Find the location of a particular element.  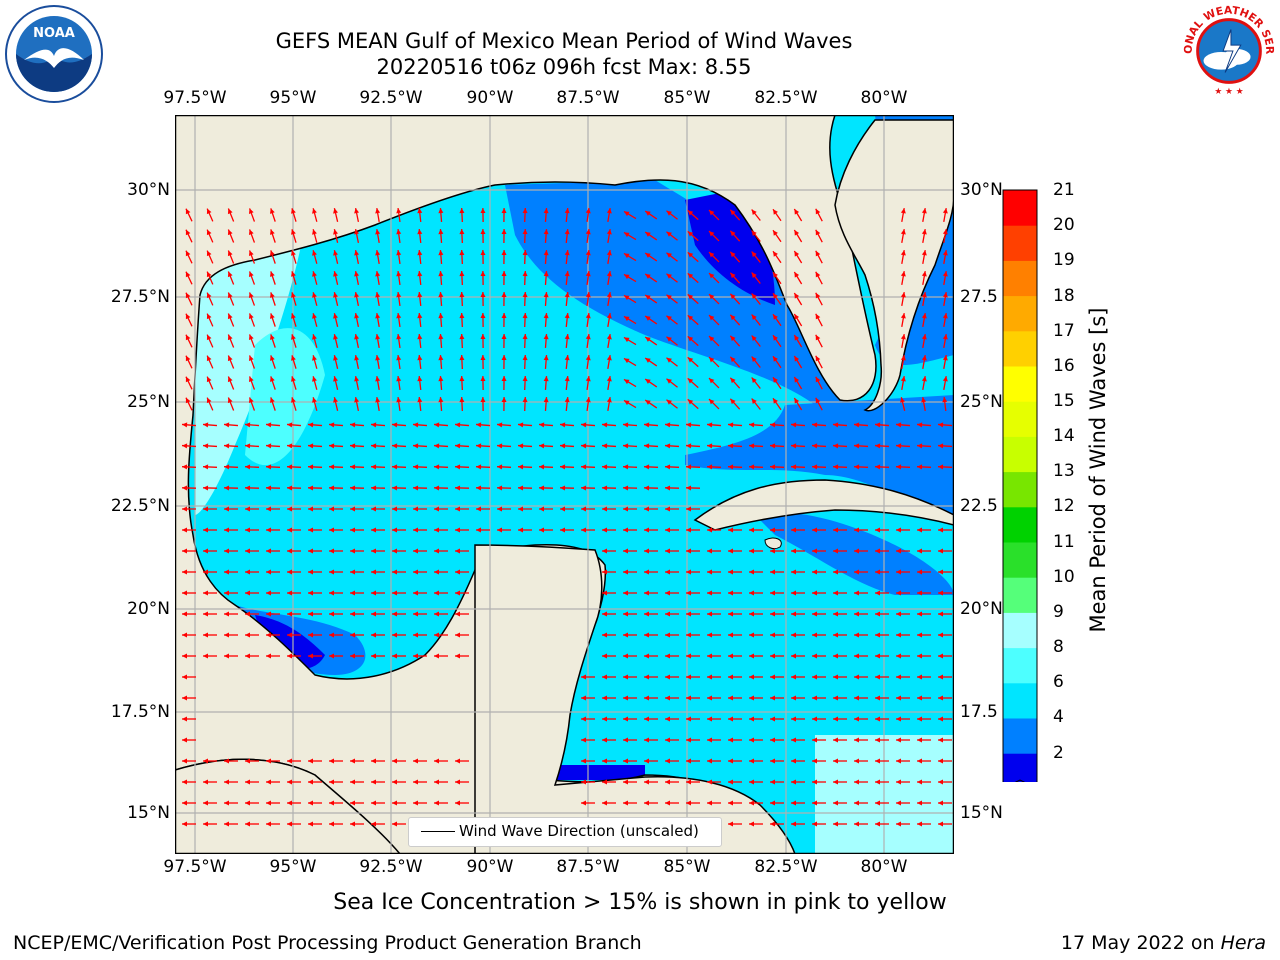

colorbar-tick: 11 is located at coordinates (1064, 542).